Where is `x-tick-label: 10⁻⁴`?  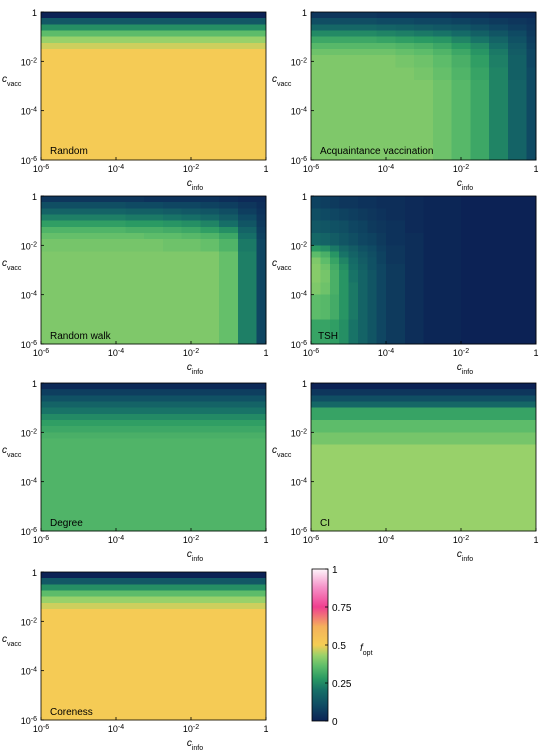 x-tick-label: 10⁻⁴ is located at coordinates (116, 353).